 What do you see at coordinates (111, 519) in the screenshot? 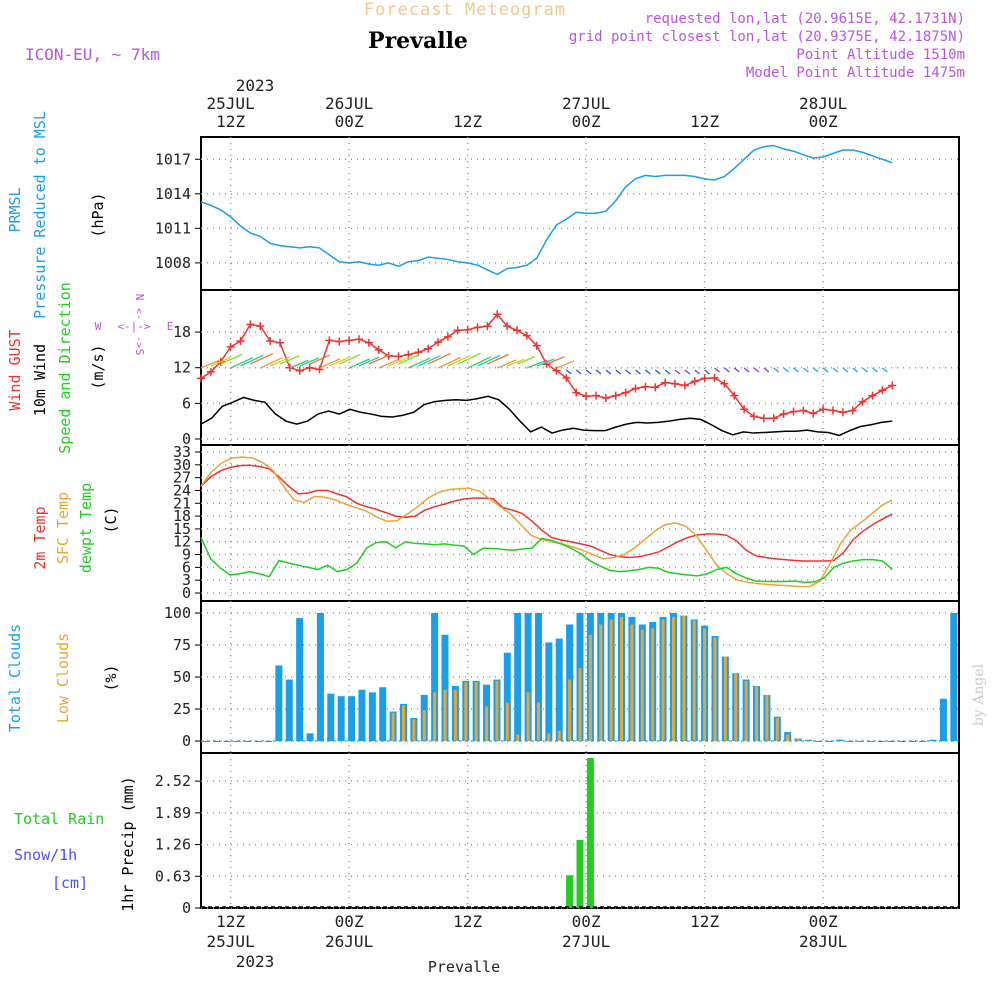
I see `label-c: (C)` at bounding box center [111, 519].